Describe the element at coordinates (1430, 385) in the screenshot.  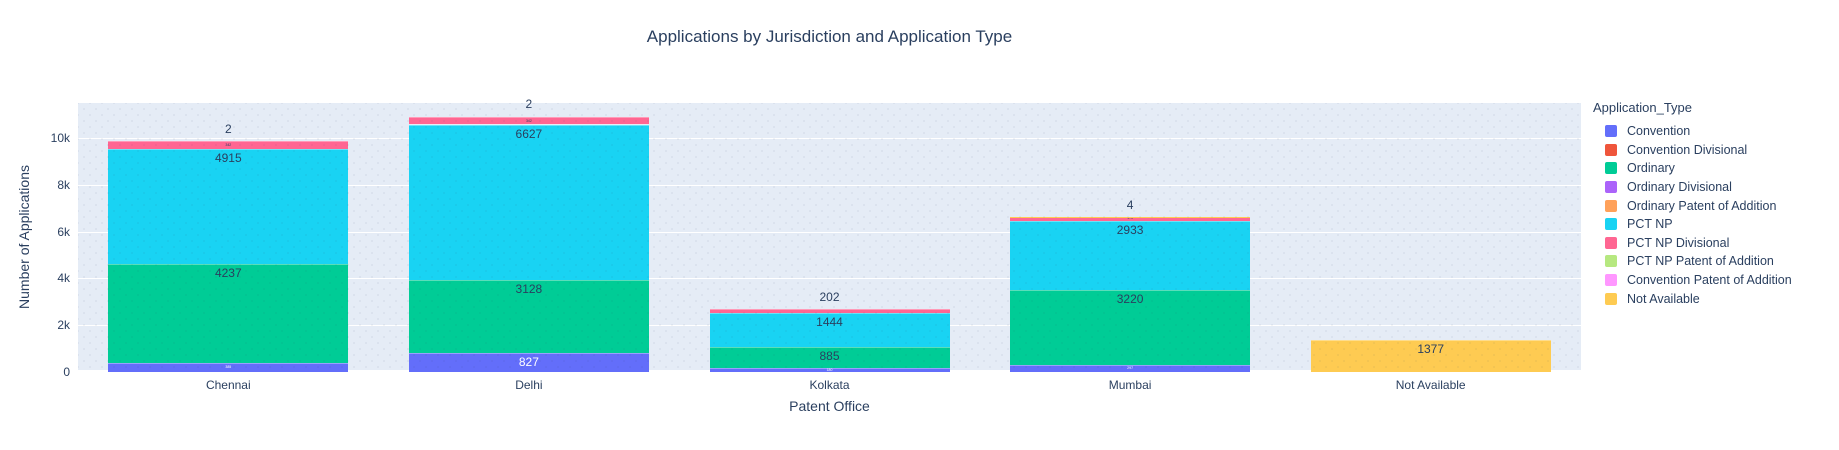
I see `x-tick-not-available: Not Available` at that location.